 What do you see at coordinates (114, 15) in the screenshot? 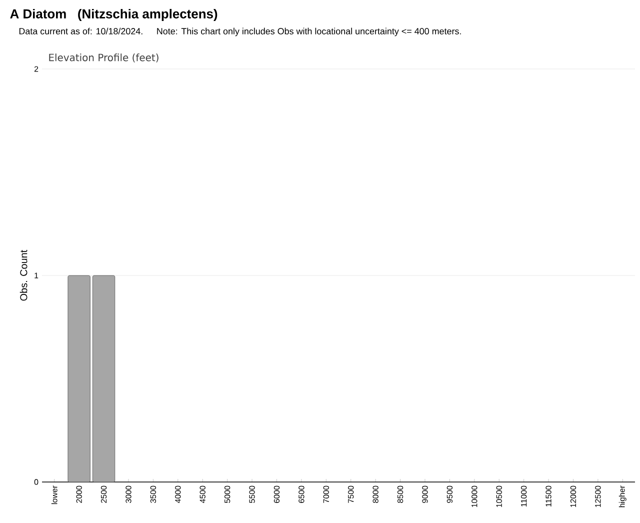
I see `chart-title: A Diatom (Nitzschia amplectens)` at bounding box center [114, 15].